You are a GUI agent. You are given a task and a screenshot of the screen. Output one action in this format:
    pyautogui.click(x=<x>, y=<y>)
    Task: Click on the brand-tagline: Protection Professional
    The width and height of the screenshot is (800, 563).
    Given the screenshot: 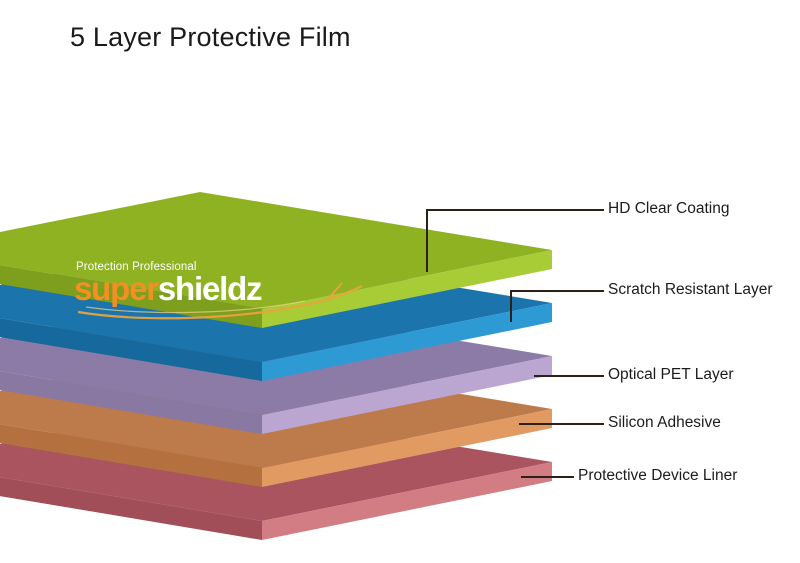 What is the action you would take?
    pyautogui.click(x=136, y=267)
    